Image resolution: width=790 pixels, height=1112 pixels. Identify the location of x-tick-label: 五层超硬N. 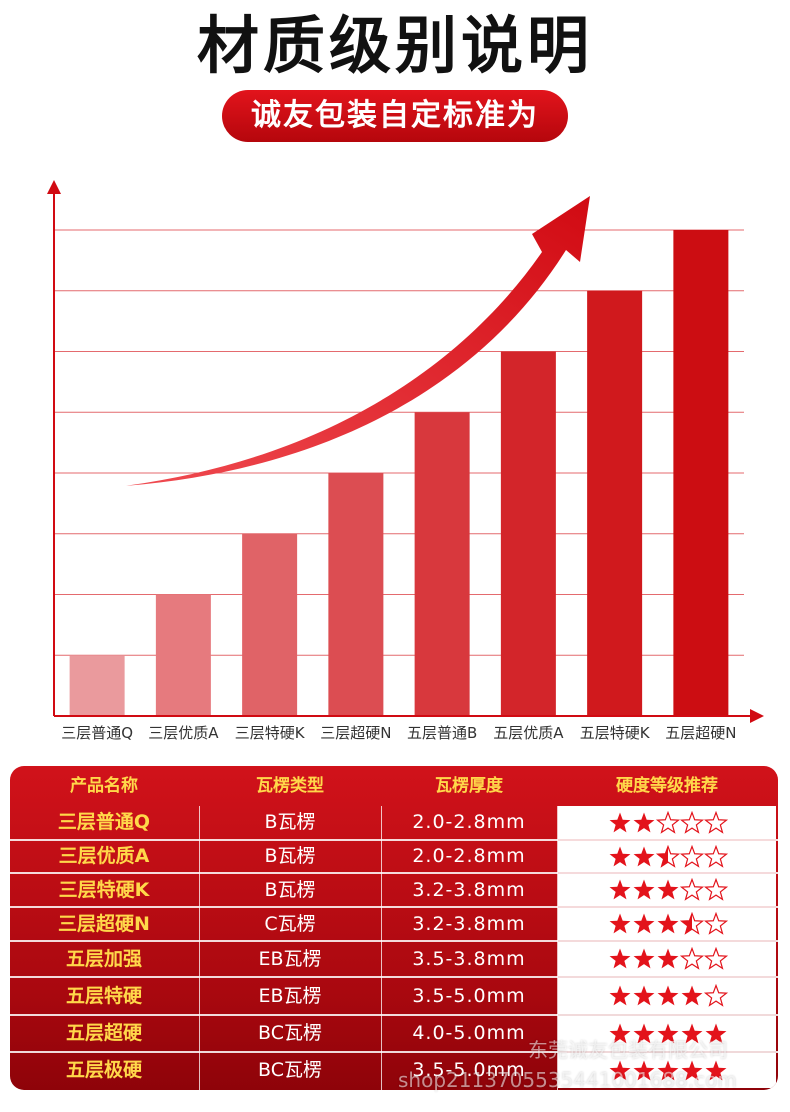
(700, 733).